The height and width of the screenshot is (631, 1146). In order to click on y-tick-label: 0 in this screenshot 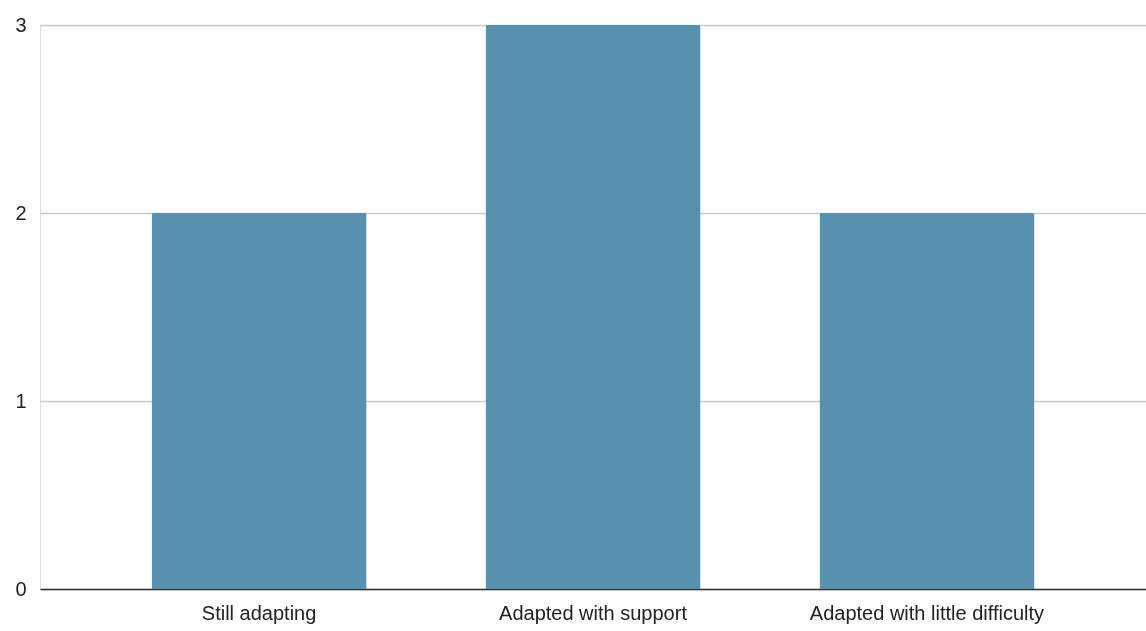, I will do `click(21, 588)`.